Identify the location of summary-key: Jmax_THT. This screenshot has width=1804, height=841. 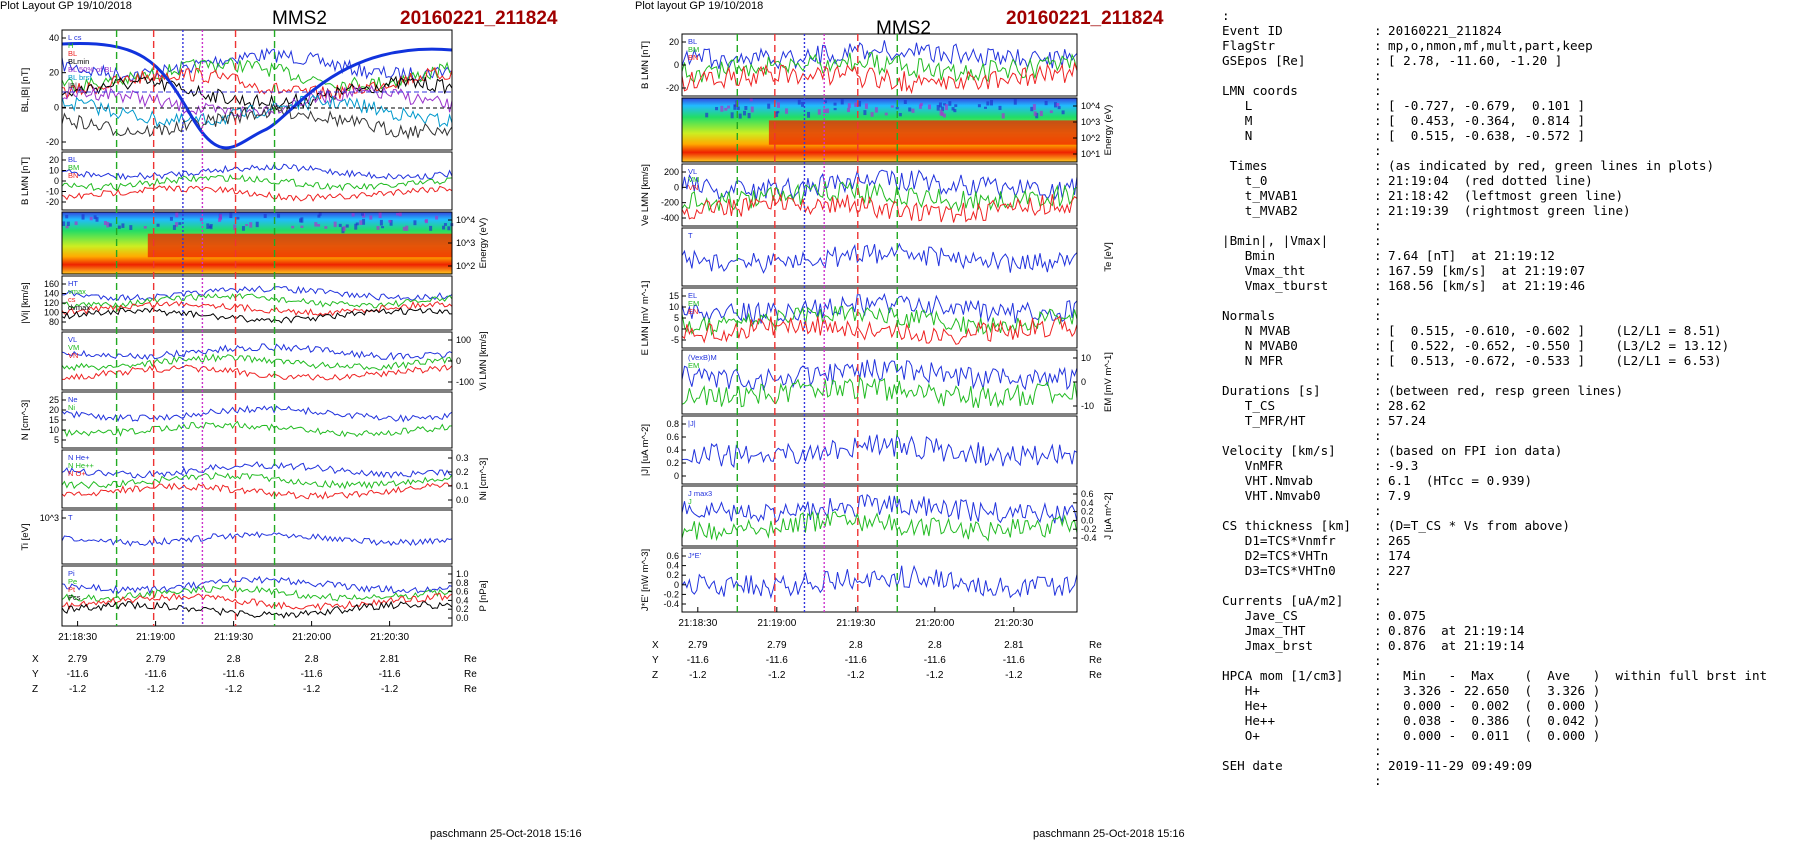
(1264, 630).